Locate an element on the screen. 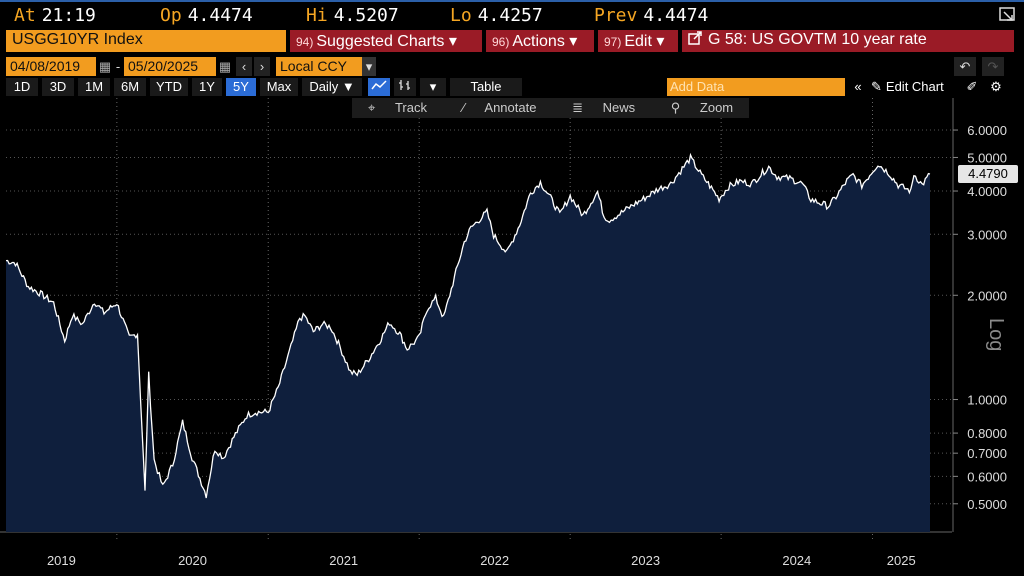 The width and height of the screenshot is (1024, 576). x-tick-label: 2019 is located at coordinates (61, 560).